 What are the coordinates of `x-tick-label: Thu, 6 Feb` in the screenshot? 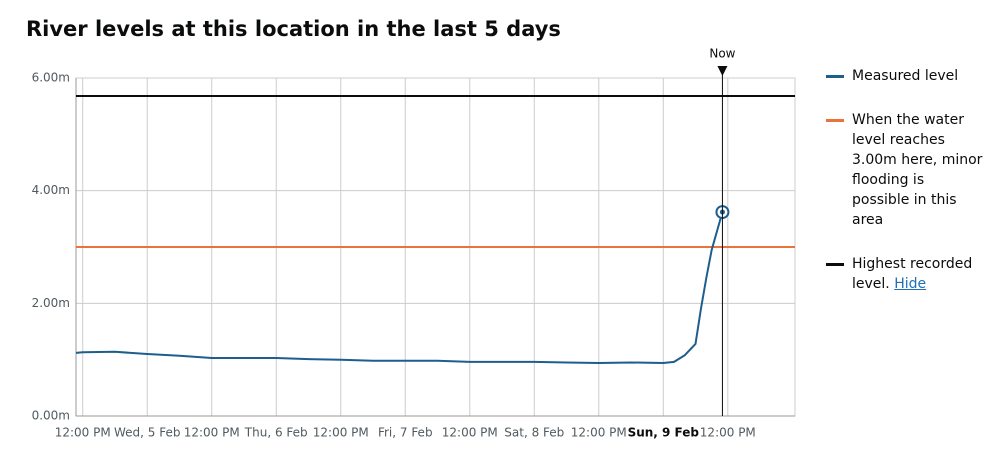 It's located at (276, 433).